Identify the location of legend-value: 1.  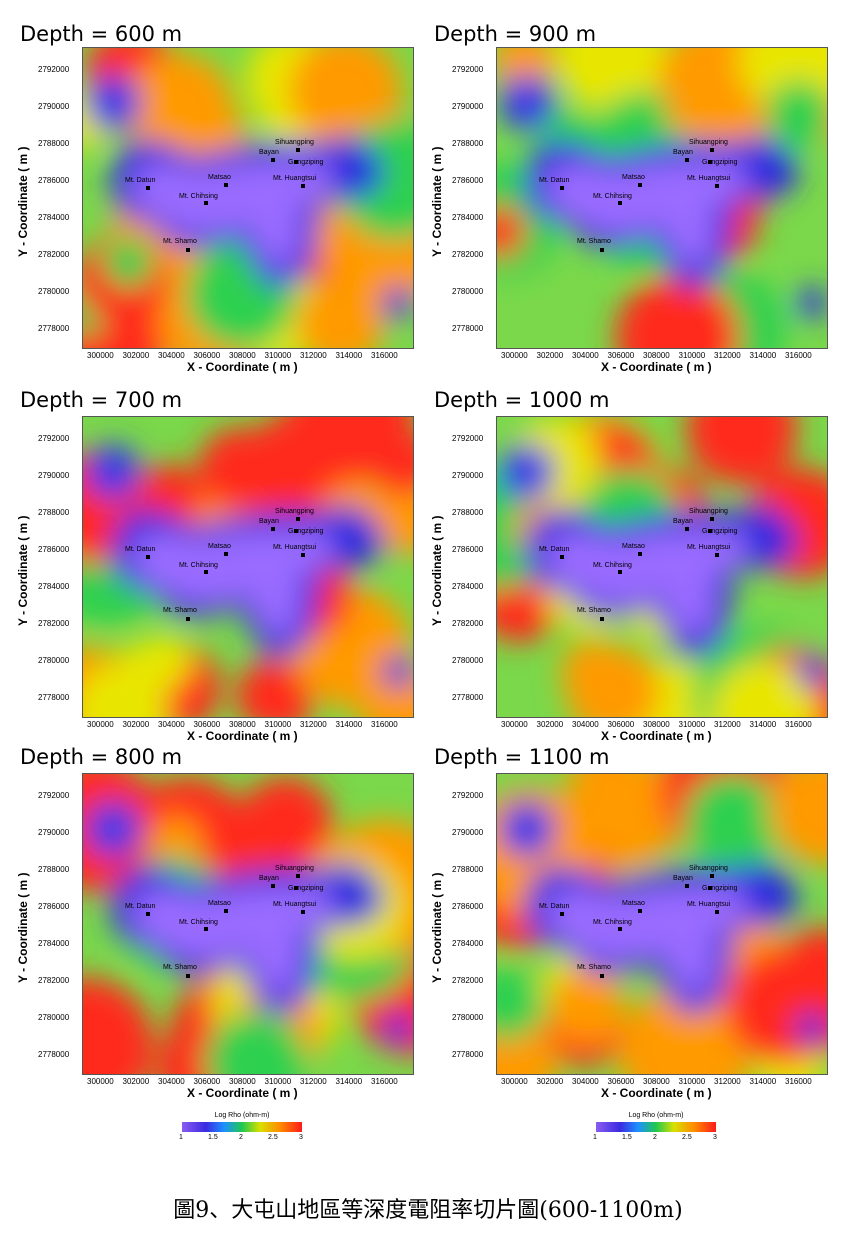
(595, 1137).